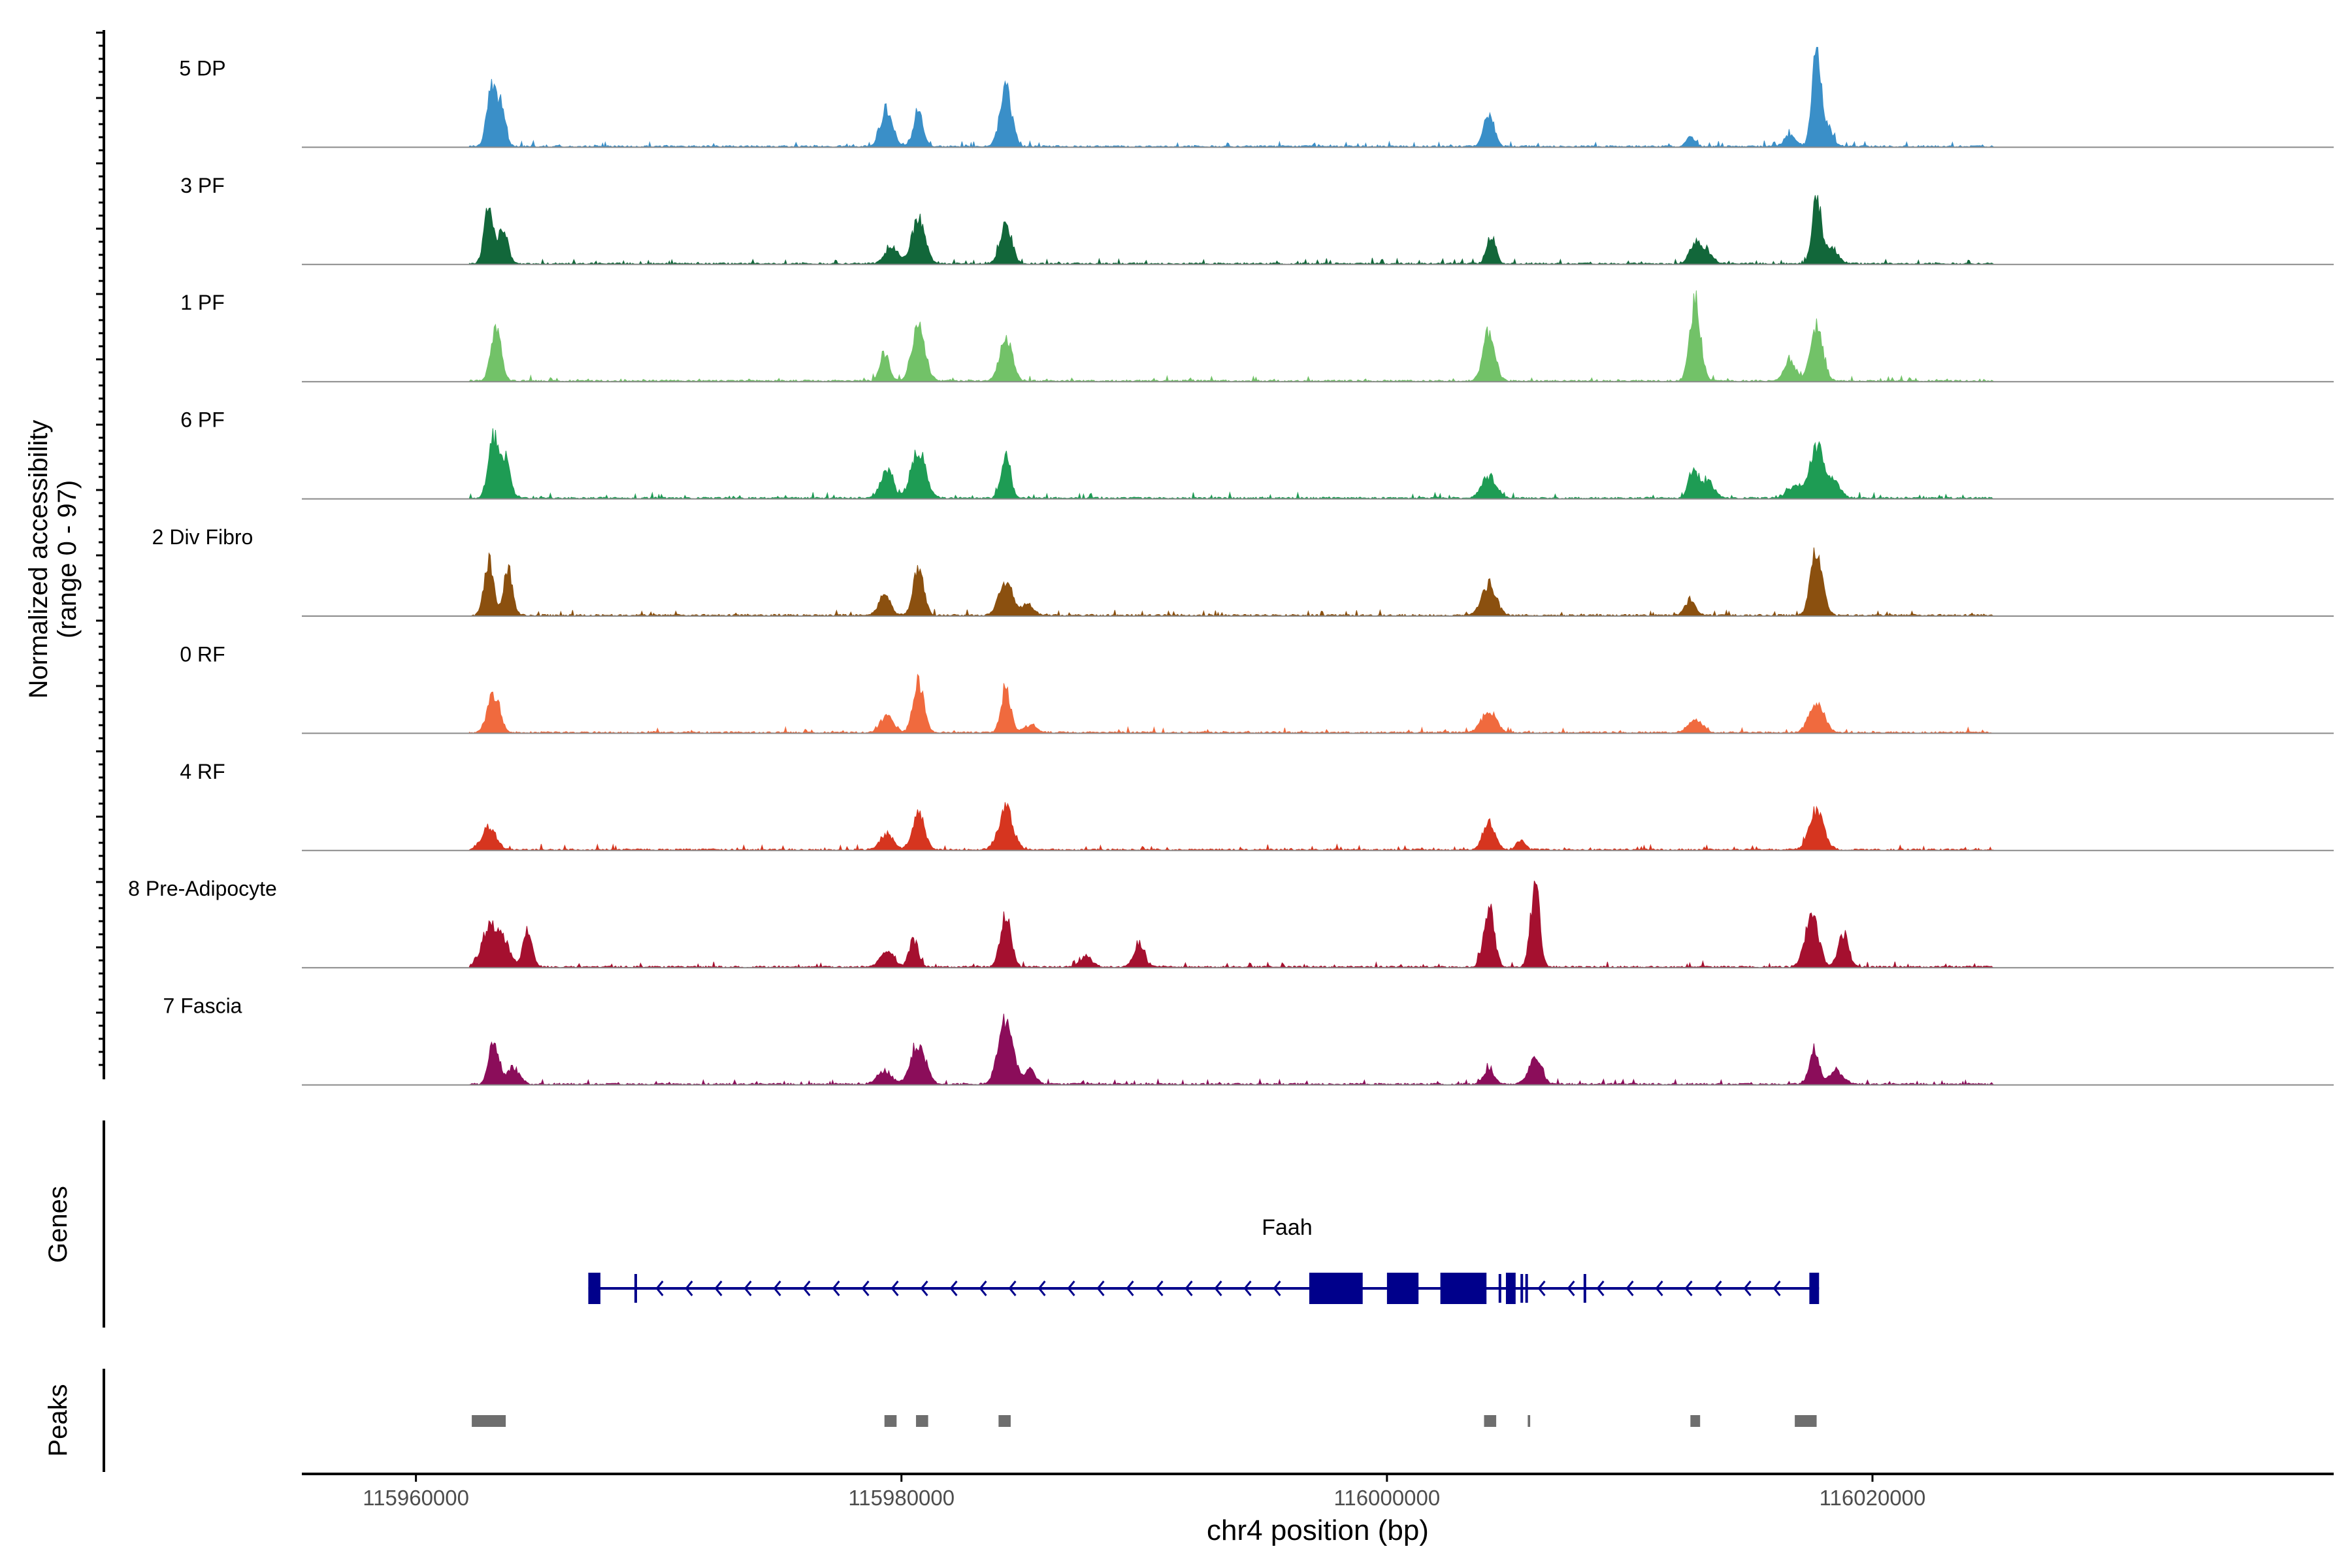 The width and height of the screenshot is (2352, 1568). I want to click on x-tick-label: 115960000, so click(416, 1498).